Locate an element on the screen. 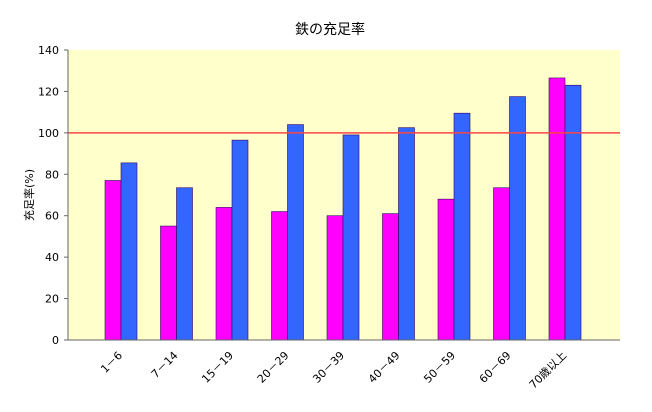 The image size is (652, 412). y-tick-label: 80 is located at coordinates (52, 174).